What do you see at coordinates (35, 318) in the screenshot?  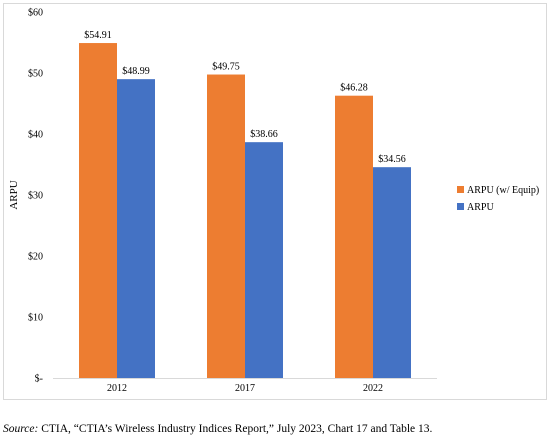 I see `y-tick-label: $10` at bounding box center [35, 318].